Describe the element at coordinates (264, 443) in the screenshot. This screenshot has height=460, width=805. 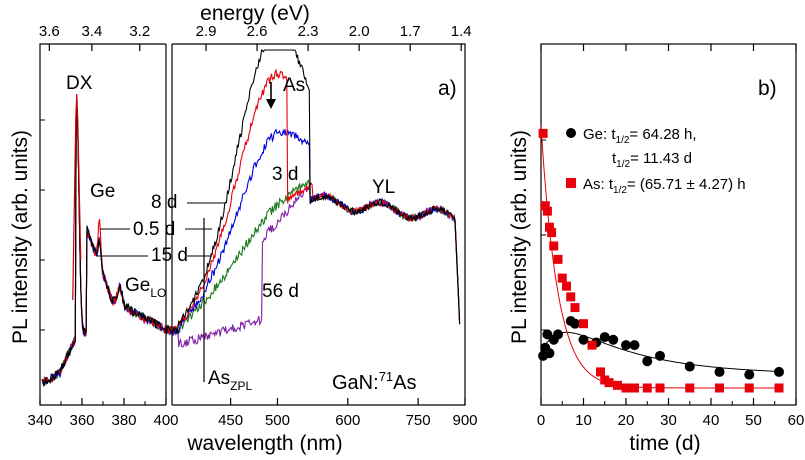
I see `panel-a-xlabel: wavelength (nm)` at that location.